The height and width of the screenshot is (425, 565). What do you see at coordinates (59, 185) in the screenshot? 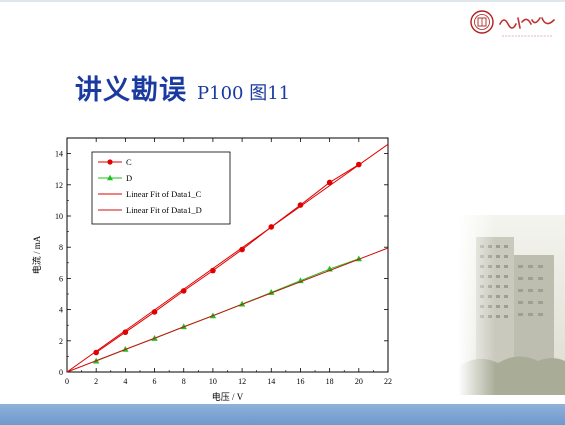
I see `y-tick-label: 12` at bounding box center [59, 185].